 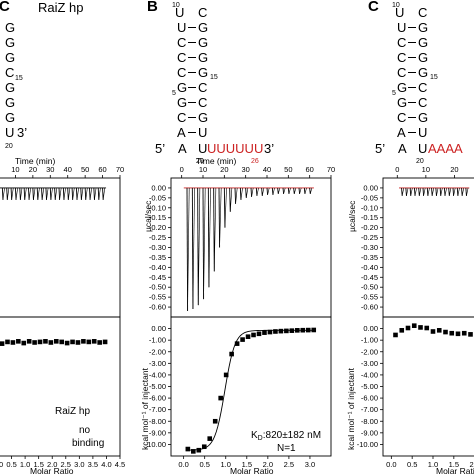 I want to click on nt-b-left-6: C, so click(x=181, y=117).